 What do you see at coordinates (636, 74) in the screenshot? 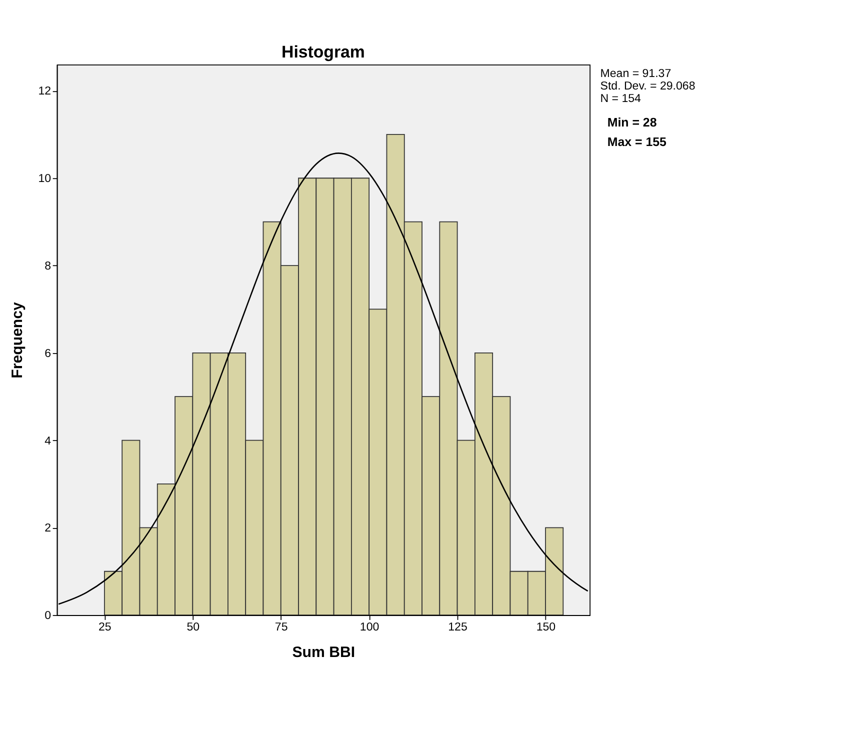
I see `text: Mean = 91.37` at bounding box center [636, 74].